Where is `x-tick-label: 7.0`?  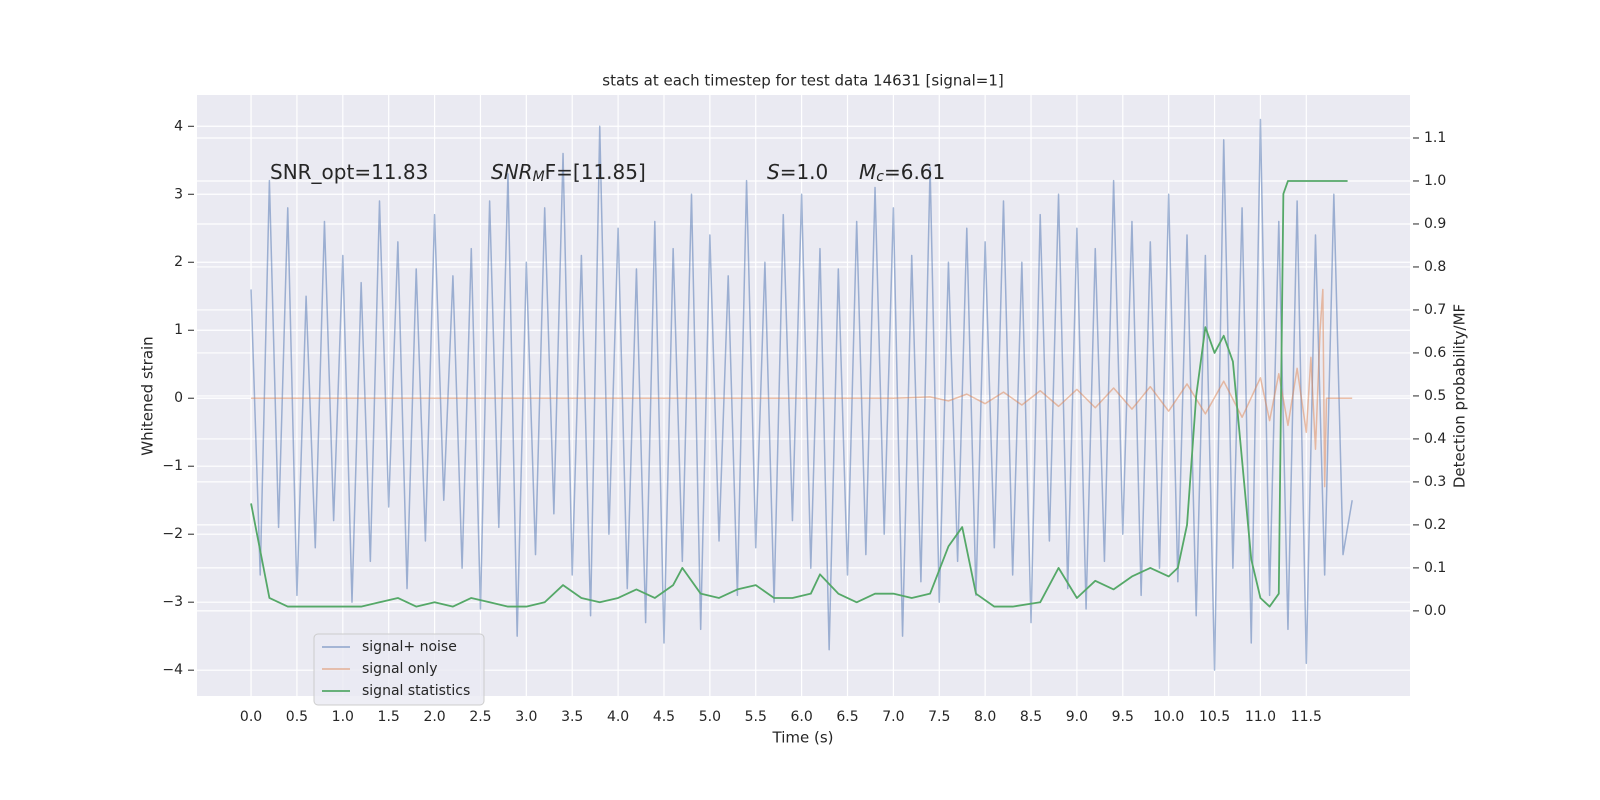
x-tick-label: 7.0 is located at coordinates (893, 717).